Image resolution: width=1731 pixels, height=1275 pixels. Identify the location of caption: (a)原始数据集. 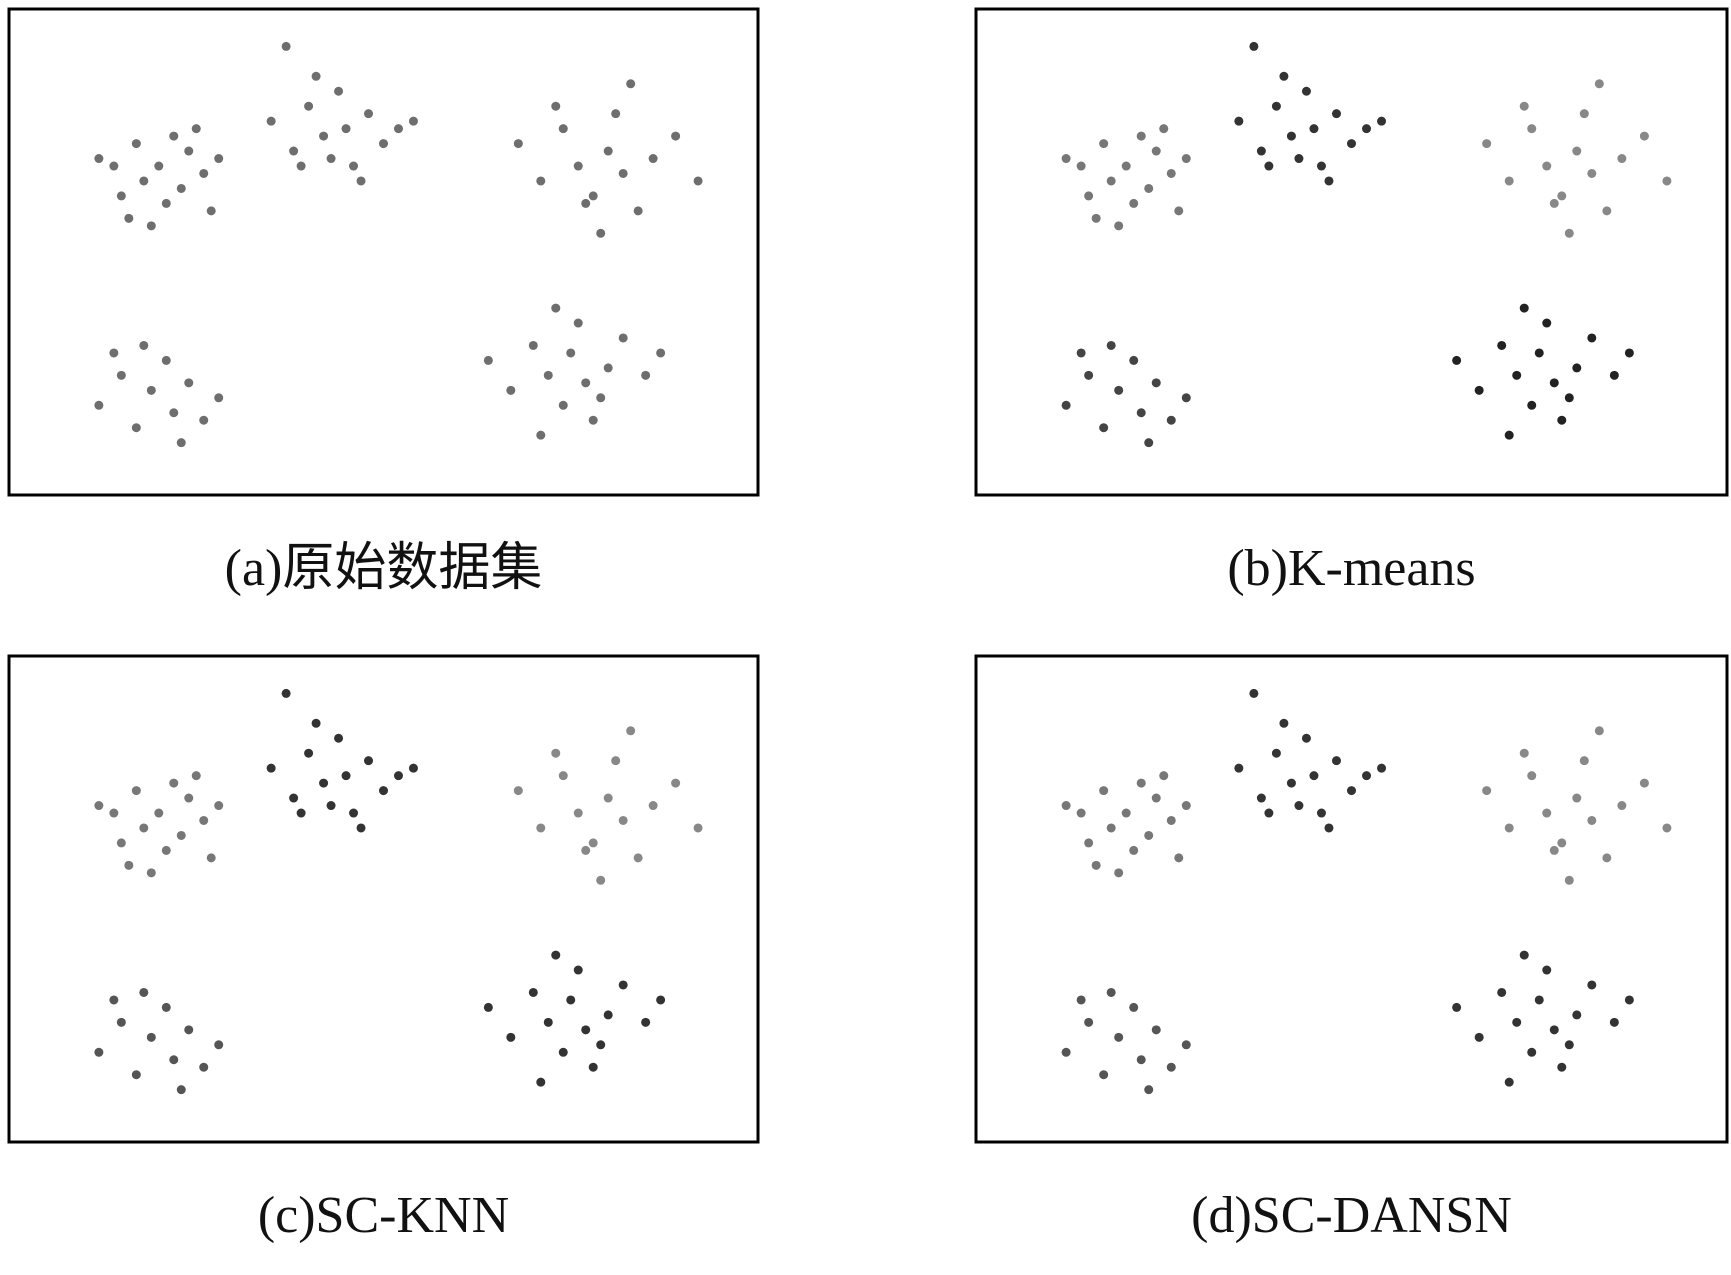
(384, 568).